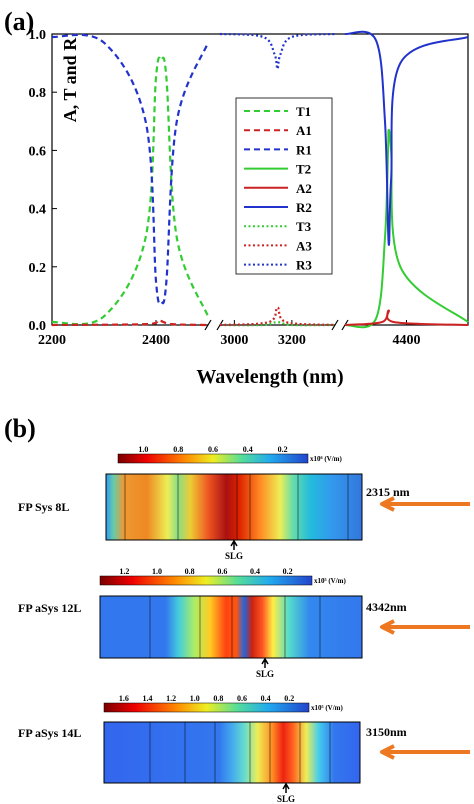 This screenshot has height=804, width=474. I want to click on y-tick-label: 0.2, so click(38, 268).